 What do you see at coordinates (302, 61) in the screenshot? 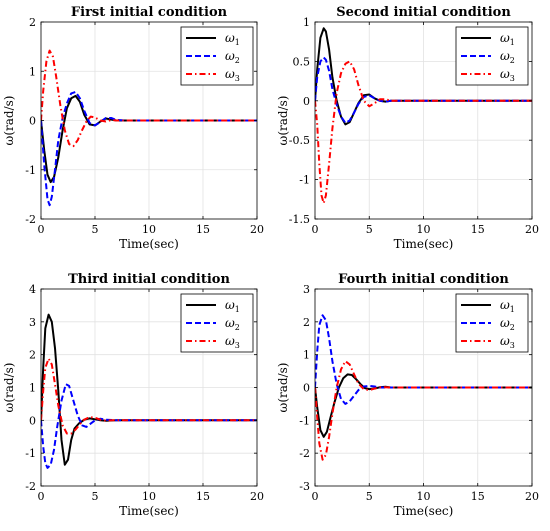
I see `y-tick-label: 0.5` at bounding box center [302, 61].